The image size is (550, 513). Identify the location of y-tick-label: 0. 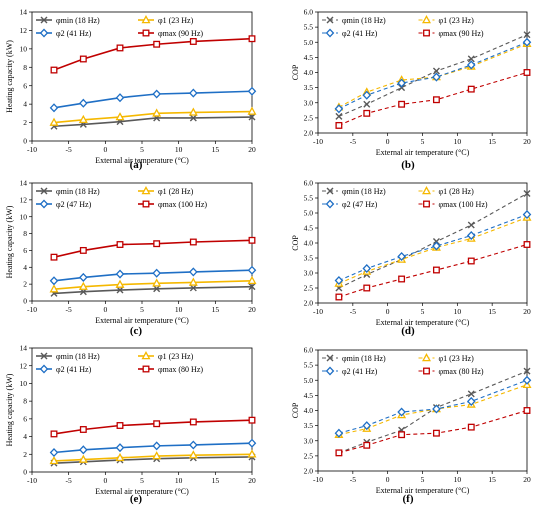
(25, 301).